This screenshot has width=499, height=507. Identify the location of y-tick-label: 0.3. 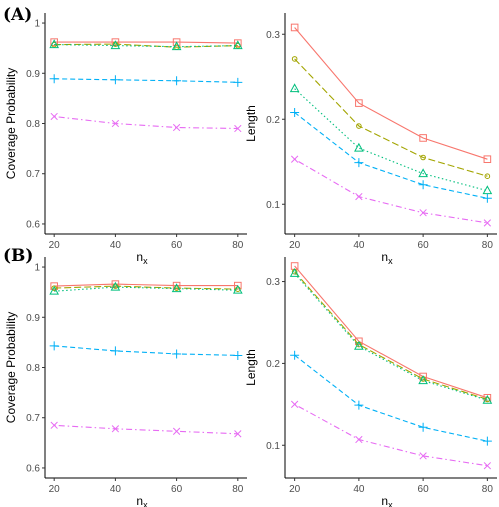
(273, 282).